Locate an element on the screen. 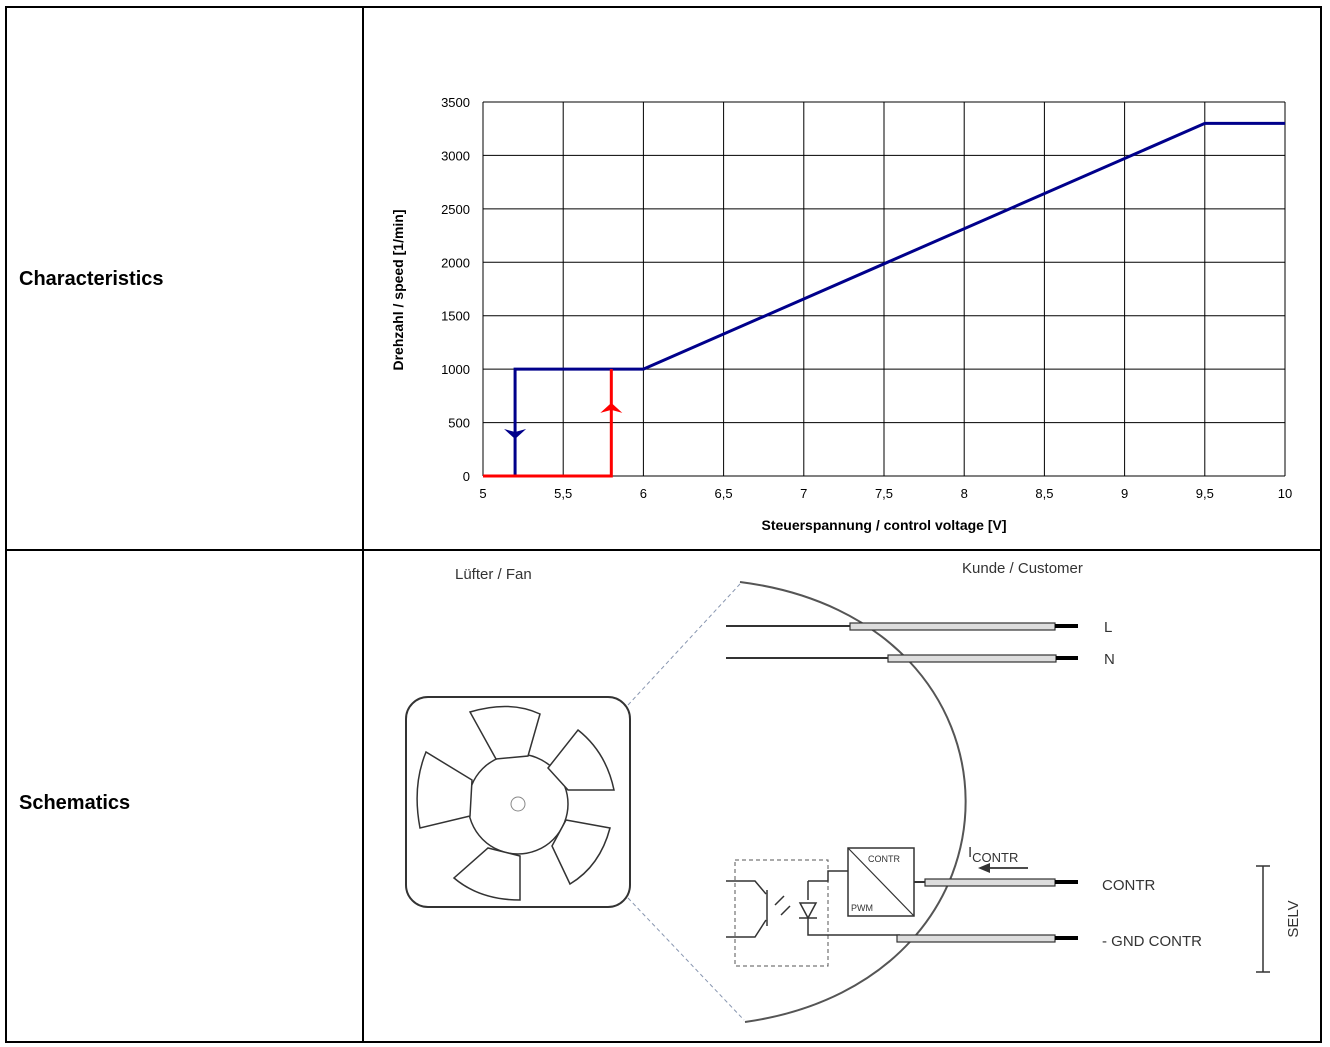 The image size is (1330, 1047). wire-l-sleeve is located at coordinates (952, 626).